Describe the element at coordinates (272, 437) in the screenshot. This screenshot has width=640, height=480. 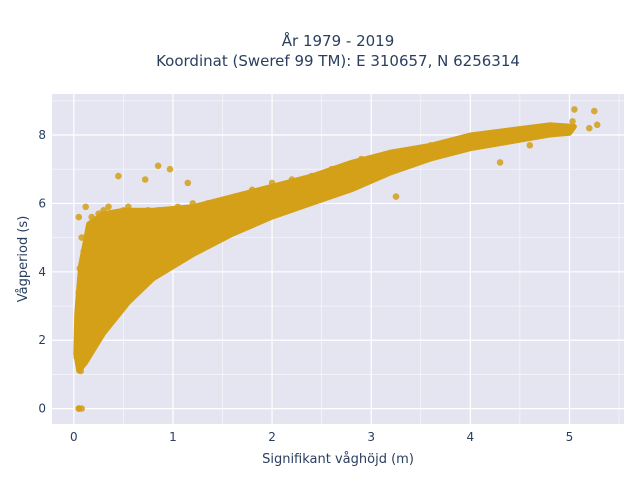
I see `x-tick-label: 2` at that location.